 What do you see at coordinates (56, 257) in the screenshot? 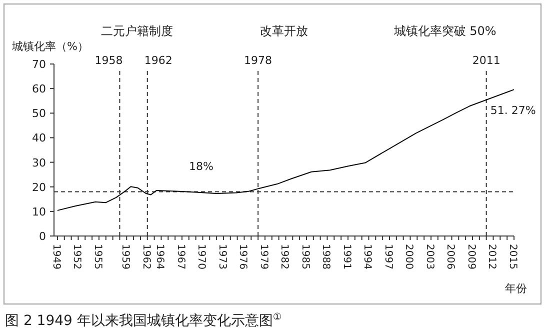
I see `x-tick-label: 1949` at bounding box center [56, 257].